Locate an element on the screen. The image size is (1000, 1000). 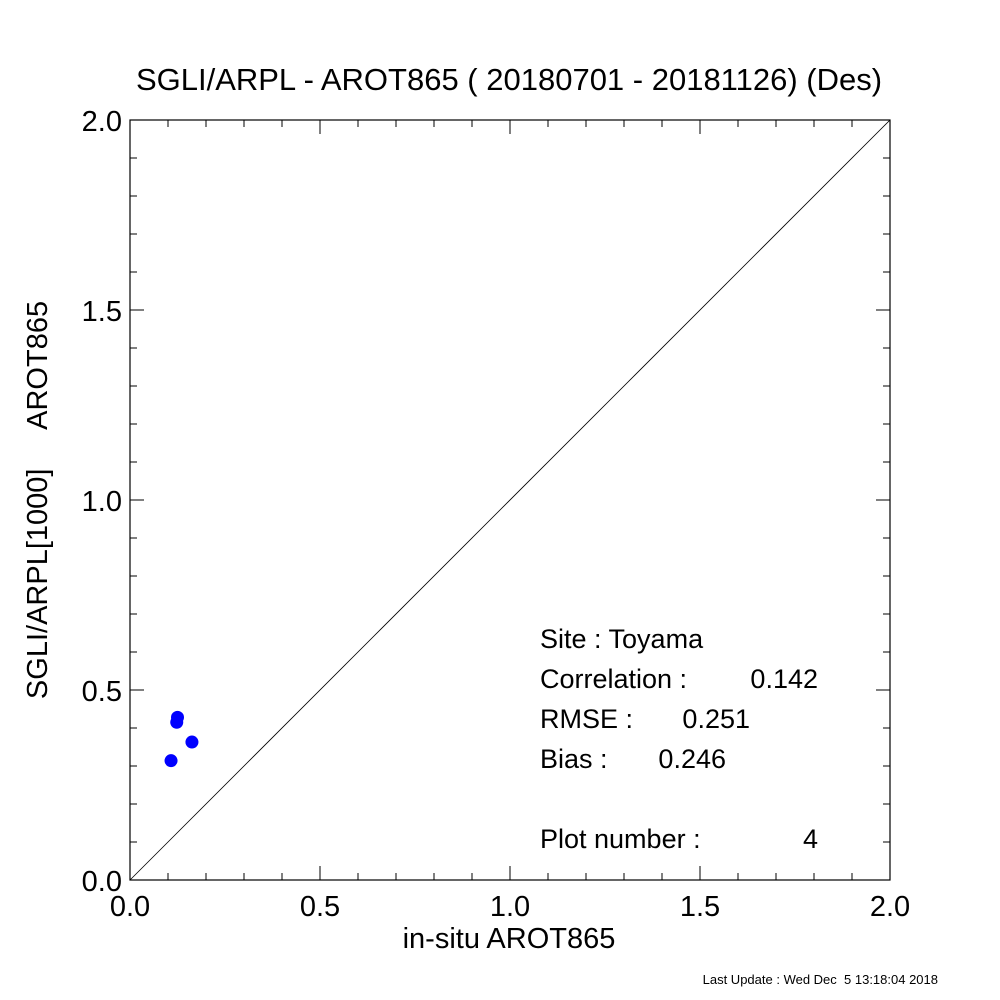
stats-value: 4 is located at coordinates (810, 839).